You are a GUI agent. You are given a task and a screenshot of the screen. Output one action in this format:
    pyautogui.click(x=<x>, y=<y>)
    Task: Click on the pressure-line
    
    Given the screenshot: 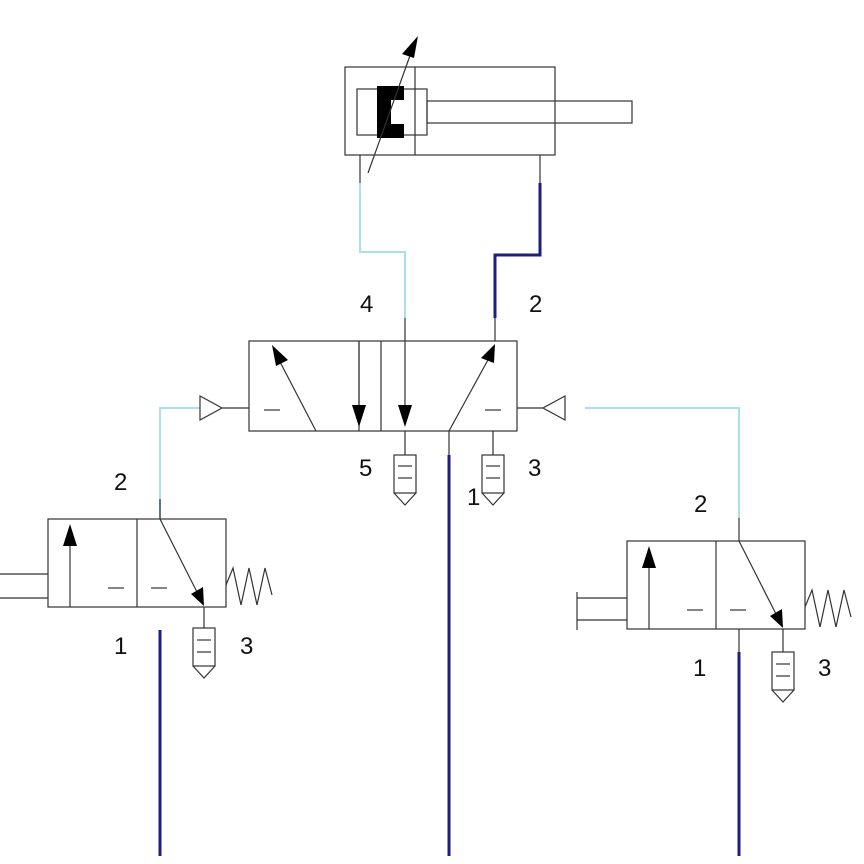 What is the action you would take?
    pyautogui.click(x=517, y=250)
    